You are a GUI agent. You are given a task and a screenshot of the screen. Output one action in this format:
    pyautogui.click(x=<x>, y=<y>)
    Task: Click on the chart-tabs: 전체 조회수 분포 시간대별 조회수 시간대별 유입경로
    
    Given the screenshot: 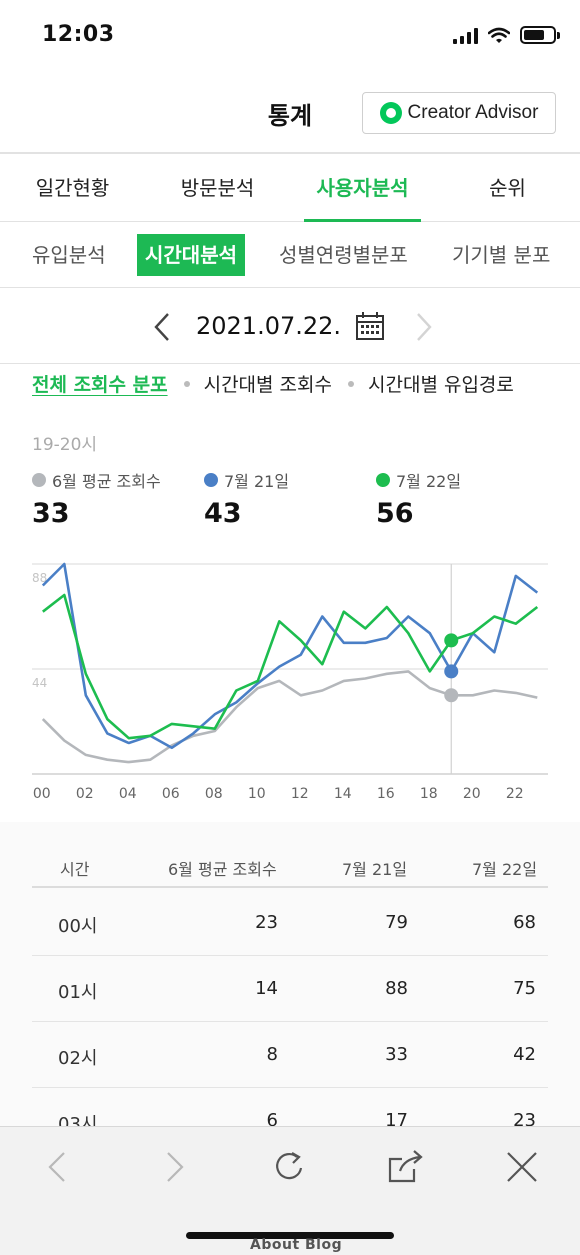 What is the action you would take?
    pyautogui.click(x=306, y=385)
    